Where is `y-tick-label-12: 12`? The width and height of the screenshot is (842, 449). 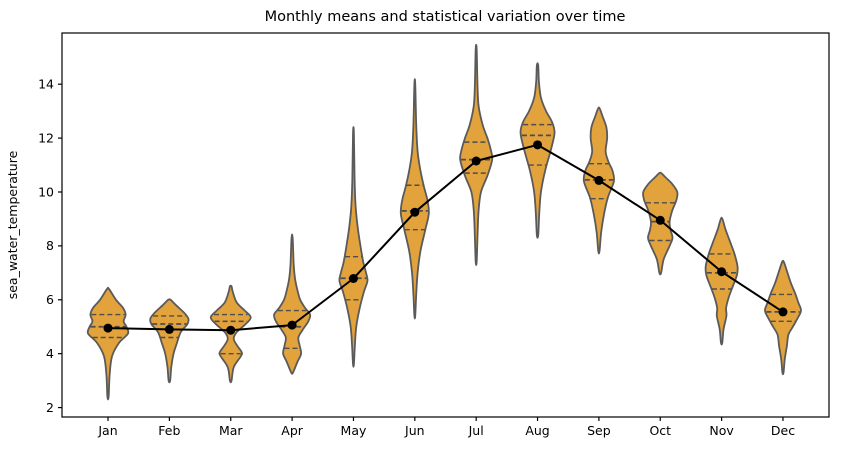 y-tick-label-12: 12 is located at coordinates (46, 137).